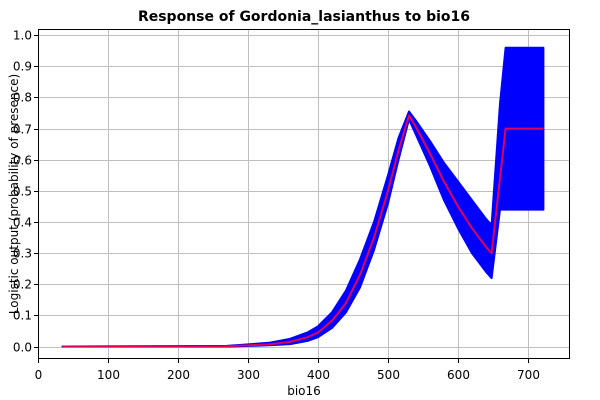 This screenshot has width=600, height=400. I want to click on x-tick-label: 400, so click(318, 375).